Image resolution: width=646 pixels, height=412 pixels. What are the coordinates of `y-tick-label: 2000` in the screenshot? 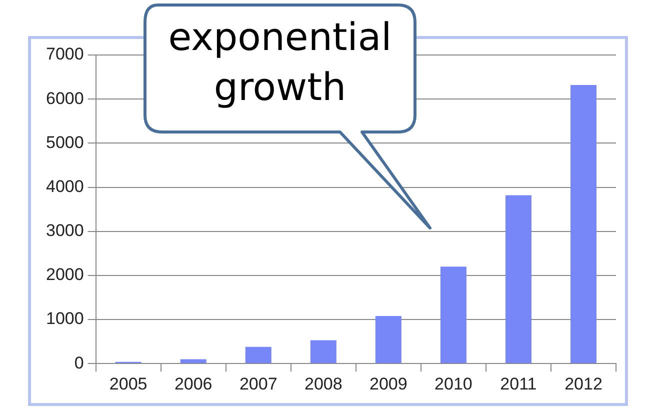 It's located at (65, 274).